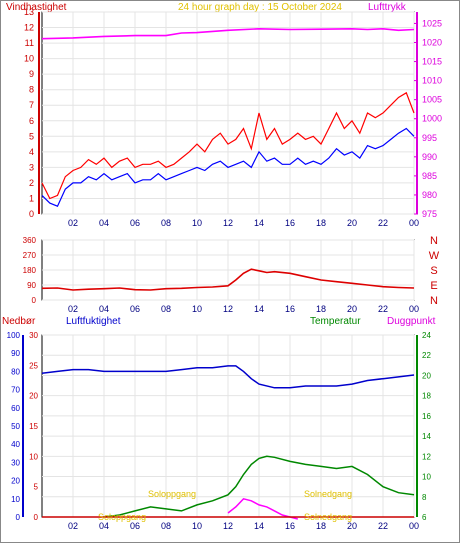 The image size is (460, 543). I want to click on compass-label: E, so click(433, 286).